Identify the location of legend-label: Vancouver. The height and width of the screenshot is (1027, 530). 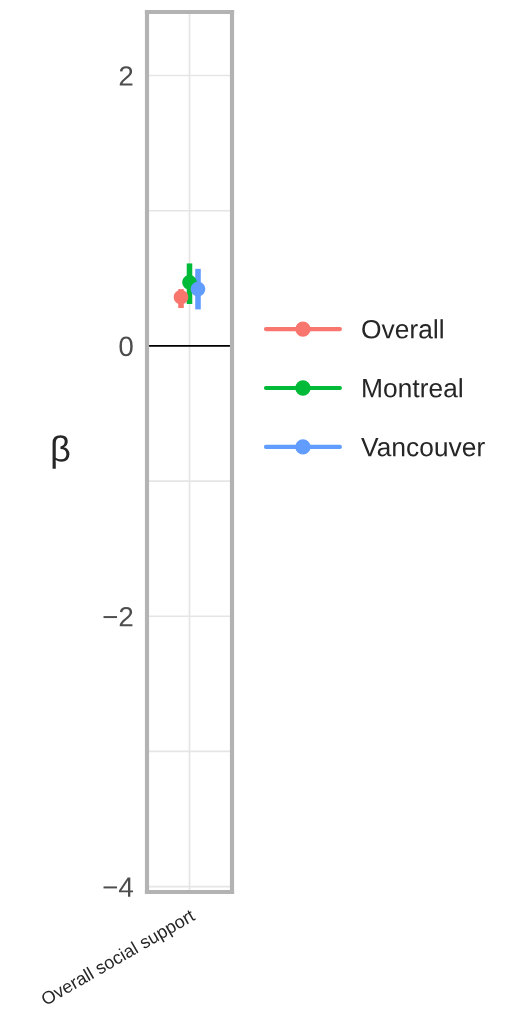
(423, 447).